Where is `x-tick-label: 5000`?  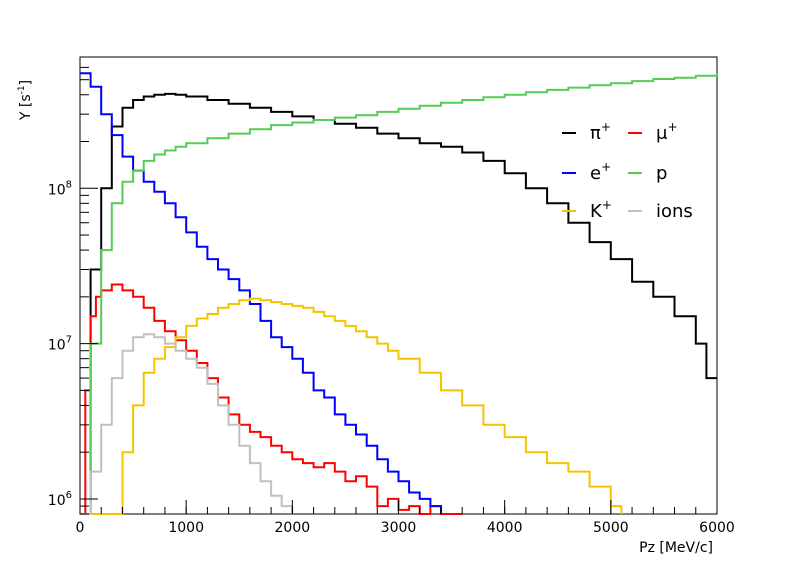 x-tick-label: 5000 is located at coordinates (611, 528).